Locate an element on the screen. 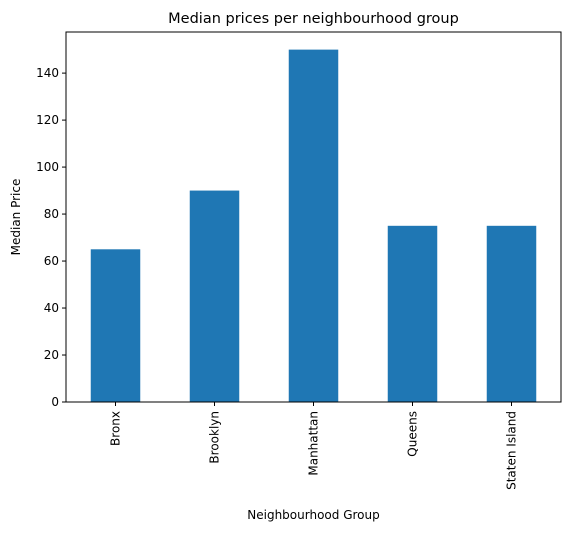 The image size is (571, 536). x-tick-label: Manhattan is located at coordinates (314, 443).